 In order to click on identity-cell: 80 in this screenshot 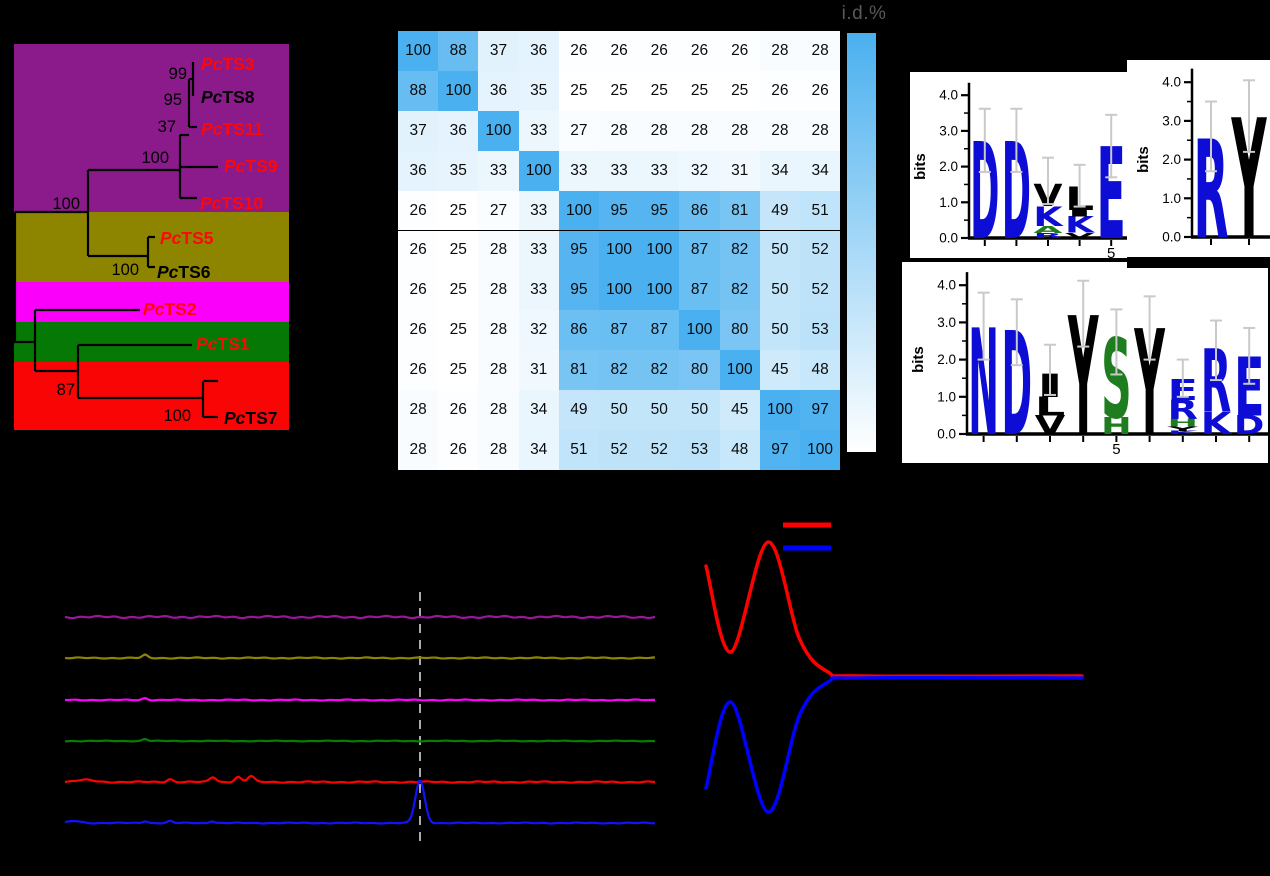, I will do `click(699, 370)`.